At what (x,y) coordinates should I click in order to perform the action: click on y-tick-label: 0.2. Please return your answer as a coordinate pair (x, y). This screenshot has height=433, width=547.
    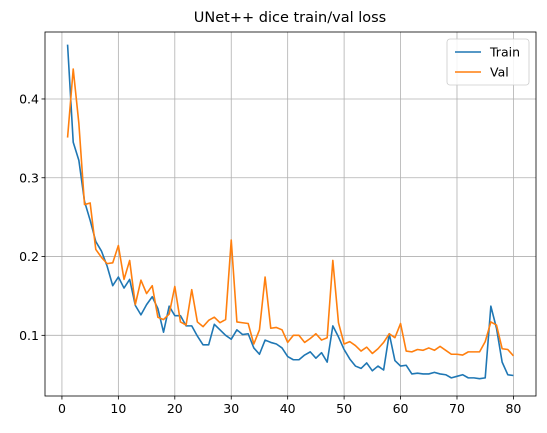
    Looking at the image, I should click on (29, 256).